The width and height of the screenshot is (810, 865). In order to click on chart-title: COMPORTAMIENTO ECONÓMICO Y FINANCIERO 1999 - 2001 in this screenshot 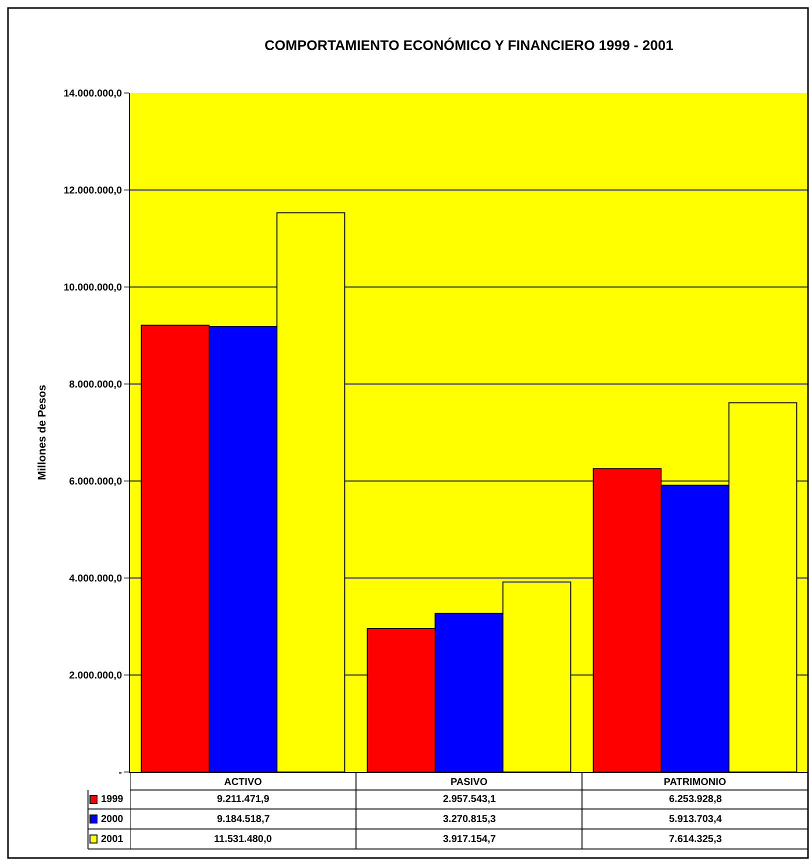, I will do `click(469, 44)`.